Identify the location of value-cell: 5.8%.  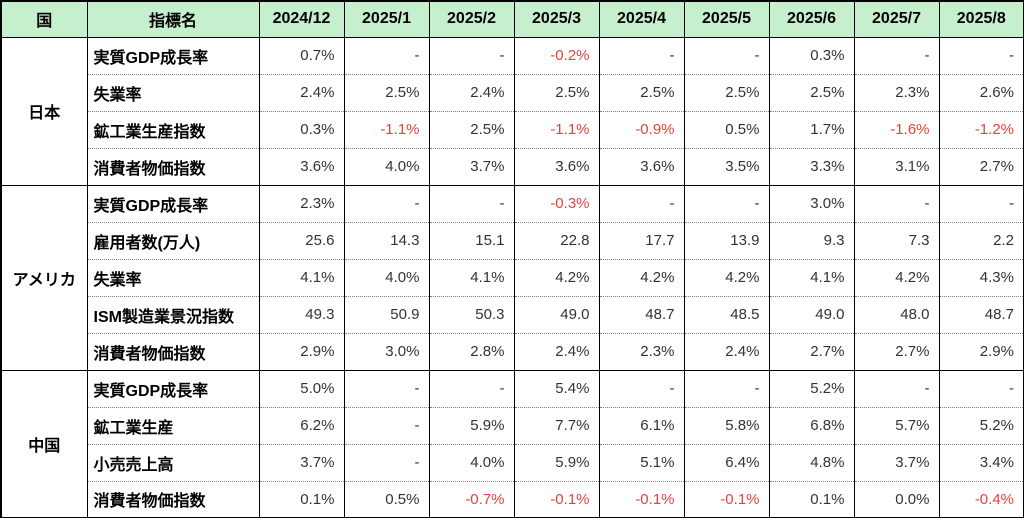
(726, 425).